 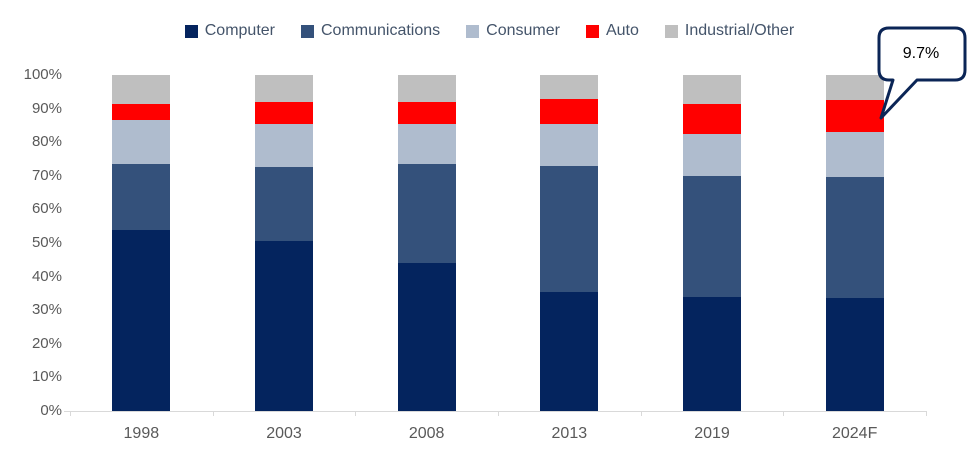 What do you see at coordinates (284, 88) in the screenshot?
I see `bar-segment-industrial-other-2003` at bounding box center [284, 88].